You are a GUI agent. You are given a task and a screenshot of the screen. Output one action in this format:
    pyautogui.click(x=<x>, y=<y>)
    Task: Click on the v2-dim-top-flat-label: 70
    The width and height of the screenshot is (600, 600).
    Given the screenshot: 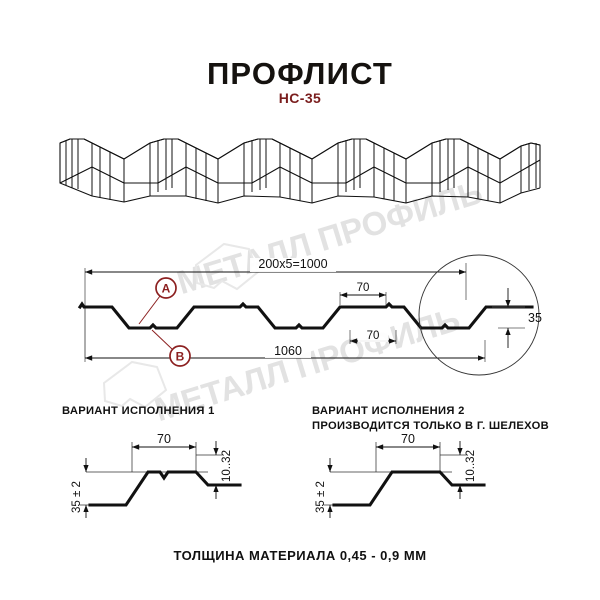 What is the action you would take?
    pyautogui.click(x=408, y=439)
    